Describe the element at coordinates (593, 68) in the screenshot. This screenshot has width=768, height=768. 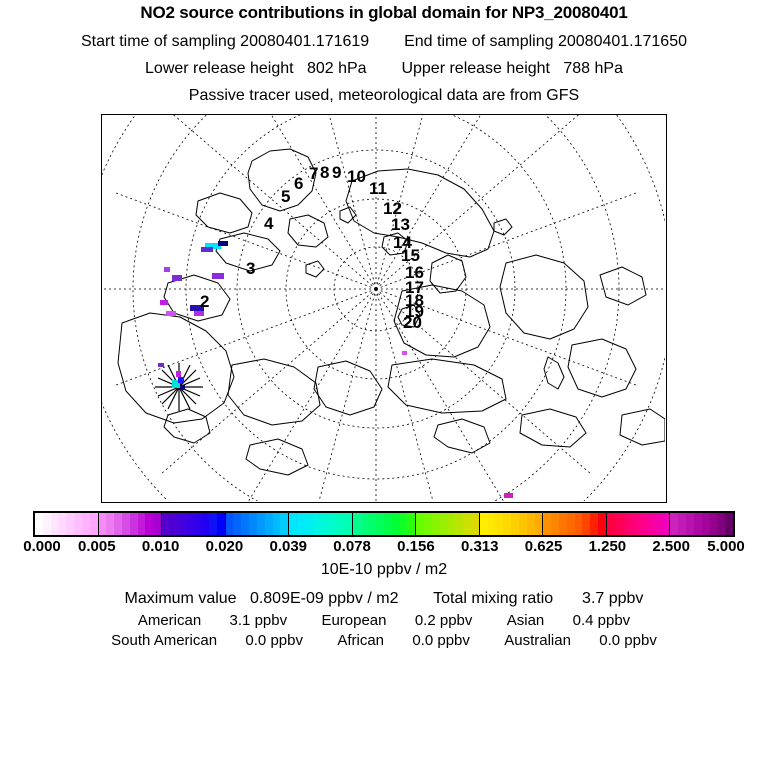
I see `upper-release-value: 788 hPa` at that location.